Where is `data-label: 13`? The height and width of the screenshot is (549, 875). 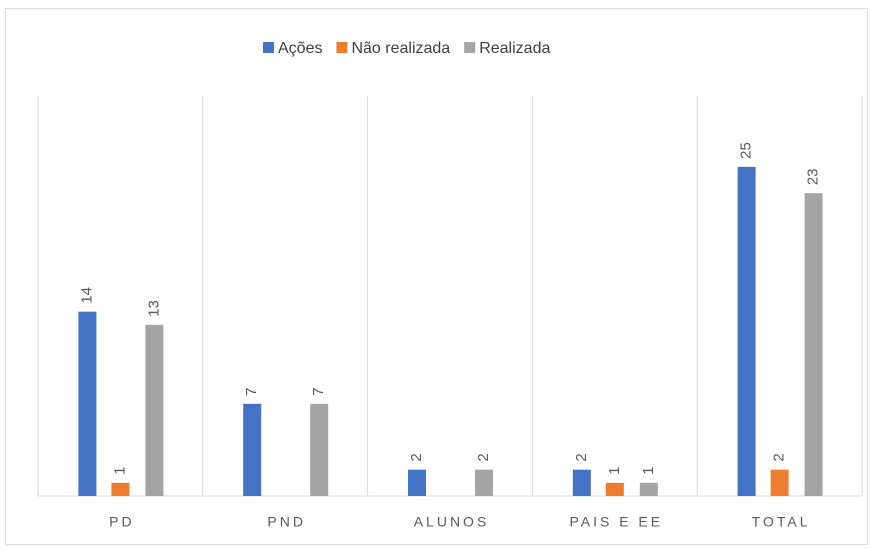 data-label: 13 is located at coordinates (153, 308).